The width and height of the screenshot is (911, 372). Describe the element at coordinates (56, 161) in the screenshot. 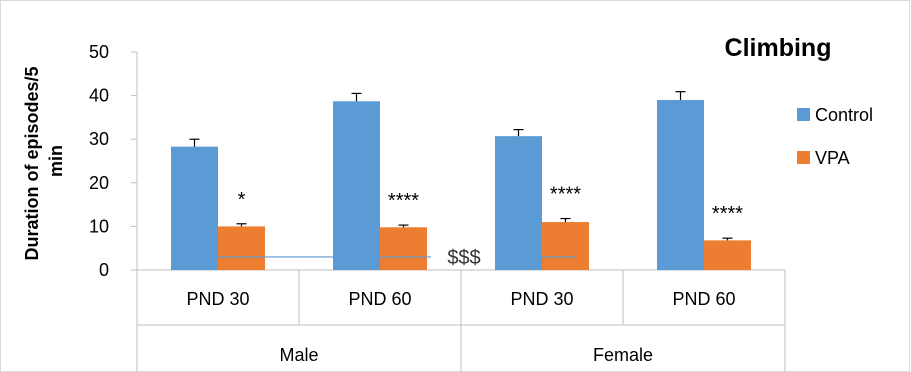

I see `y-axis-label-line-2: min` at that location.